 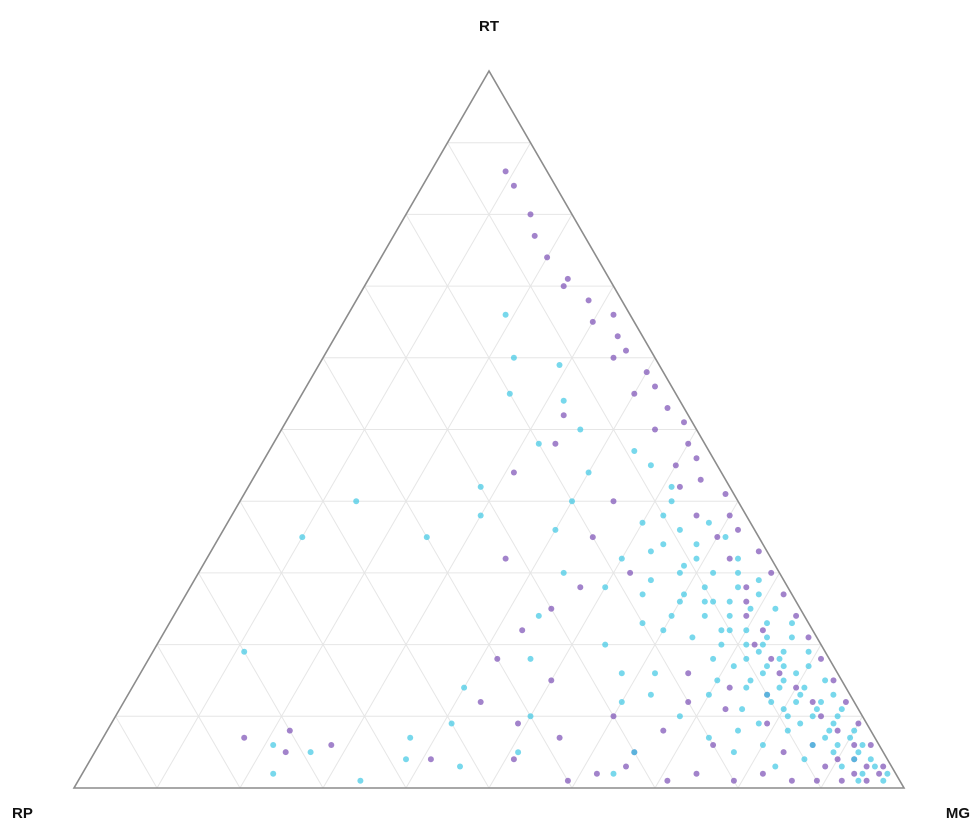 I want to click on axis-label-top: RT, so click(x=489, y=26).